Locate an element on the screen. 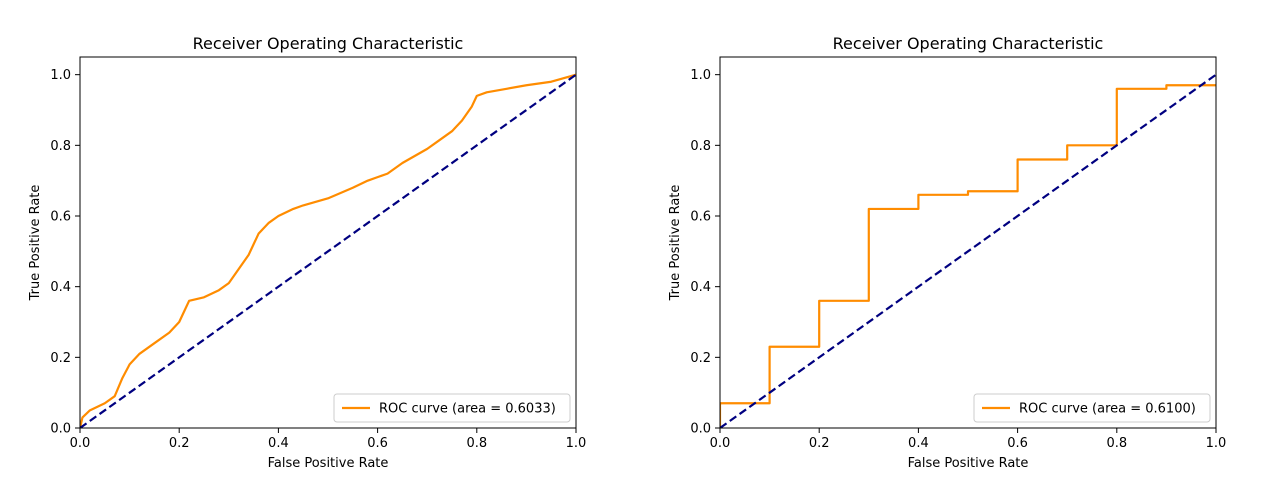 The width and height of the screenshot is (1280, 480). legend-label: ROC curve (area = 0.6100) is located at coordinates (1107, 409).